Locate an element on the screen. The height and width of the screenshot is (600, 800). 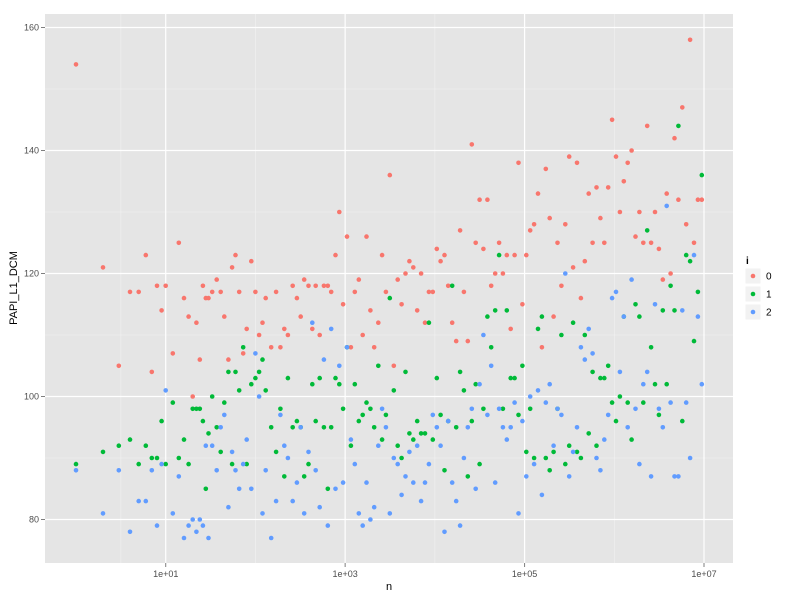
legend-marker is located at coordinates (753, 276).